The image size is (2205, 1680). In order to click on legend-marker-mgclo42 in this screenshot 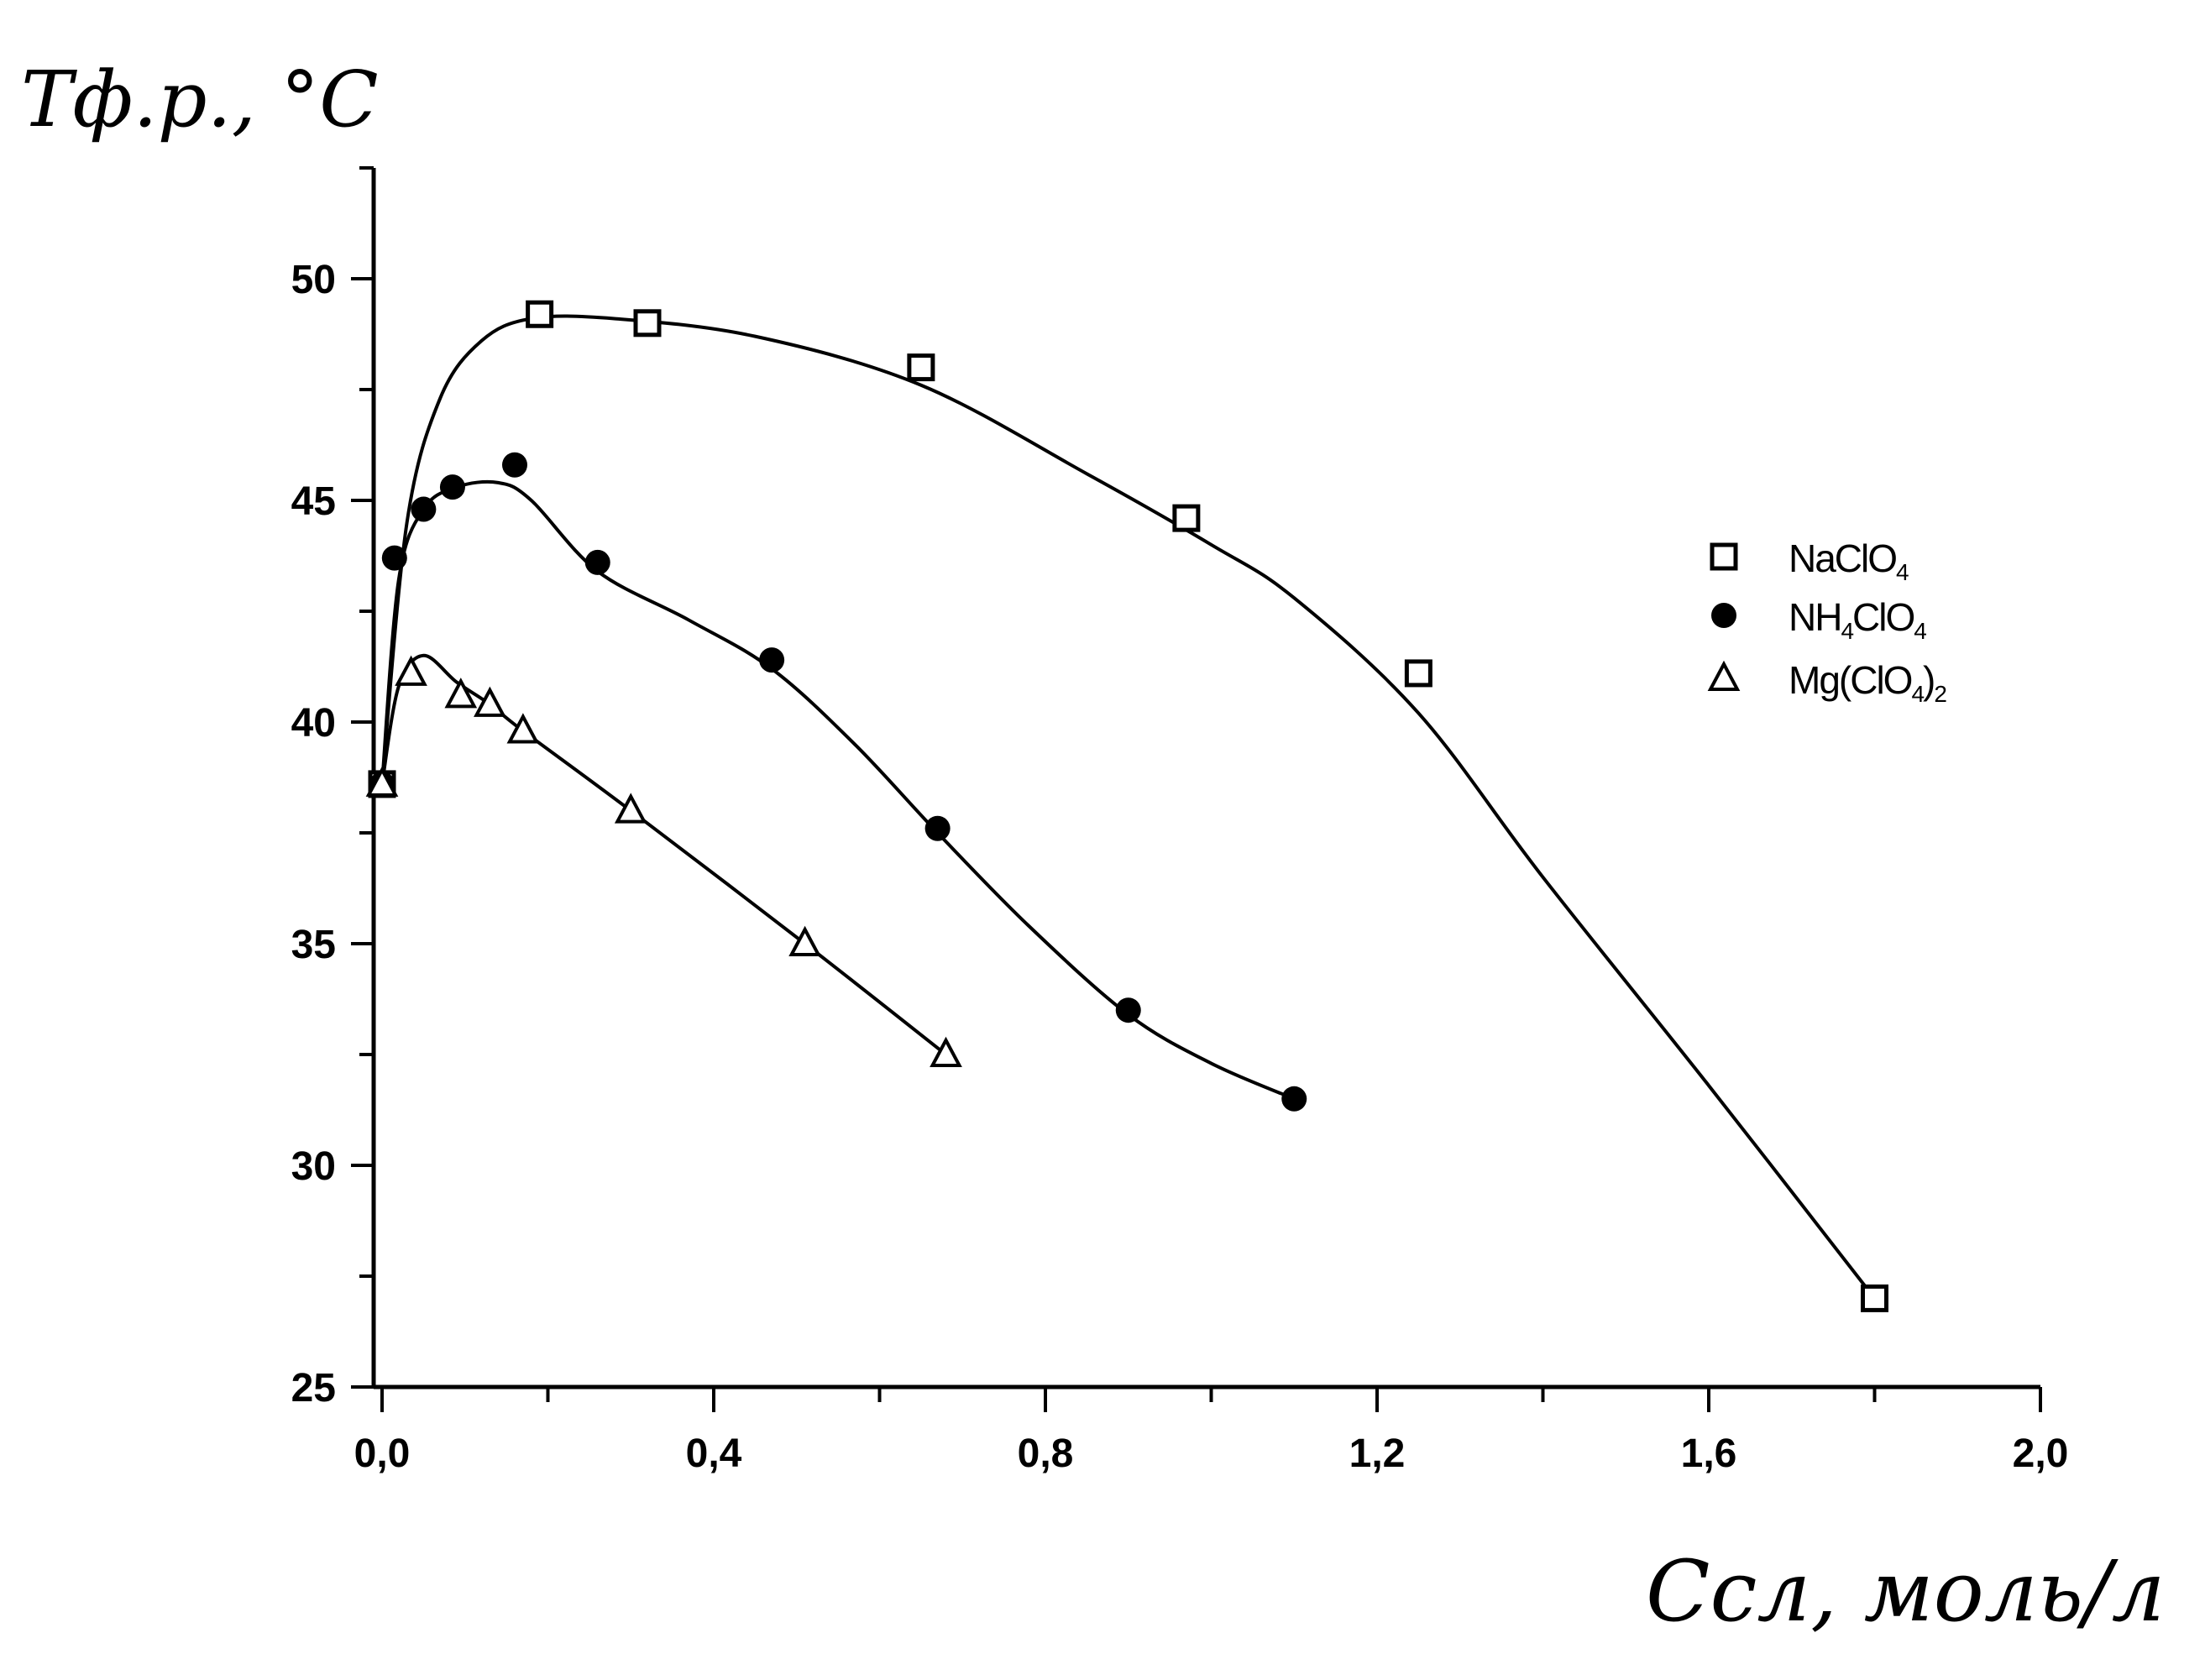, I will do `click(1724, 675)`.